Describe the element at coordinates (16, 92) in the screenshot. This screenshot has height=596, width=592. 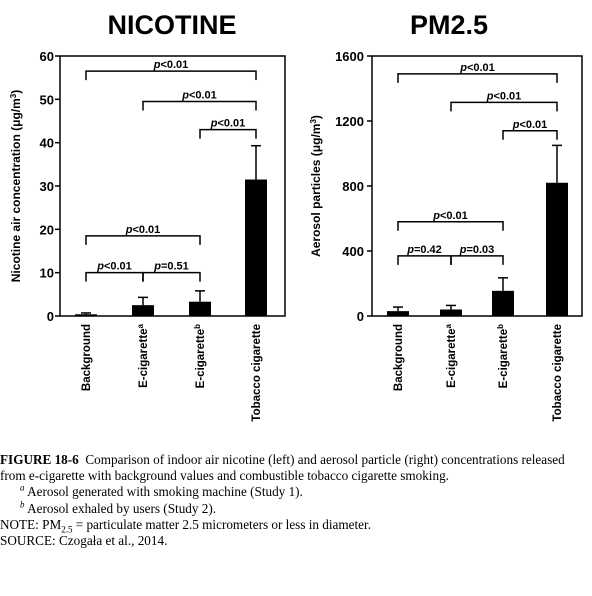
I see `y-axis-label-close: )` at that location.